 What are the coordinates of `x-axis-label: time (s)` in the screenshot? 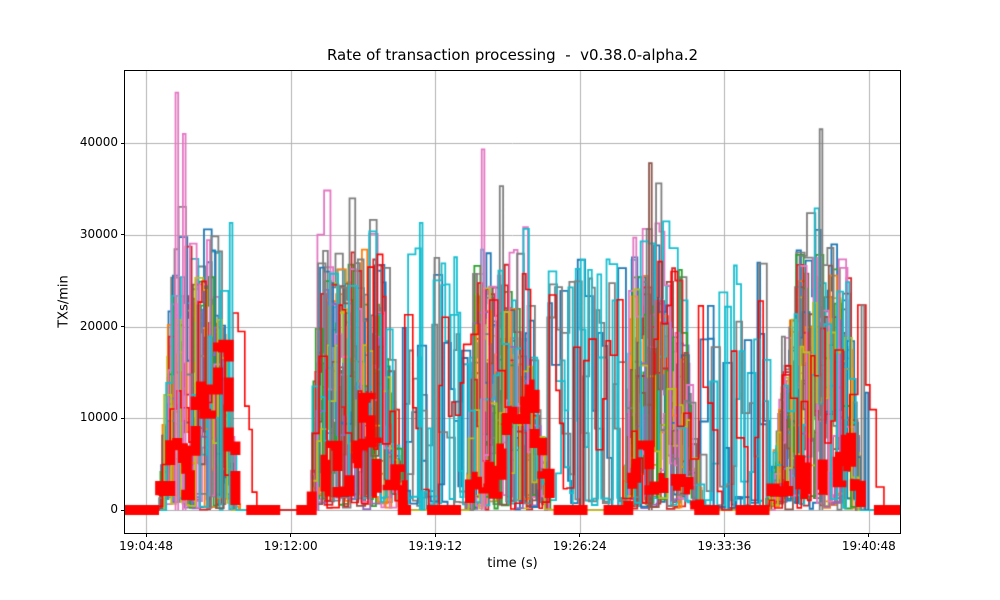 It's located at (512, 563).